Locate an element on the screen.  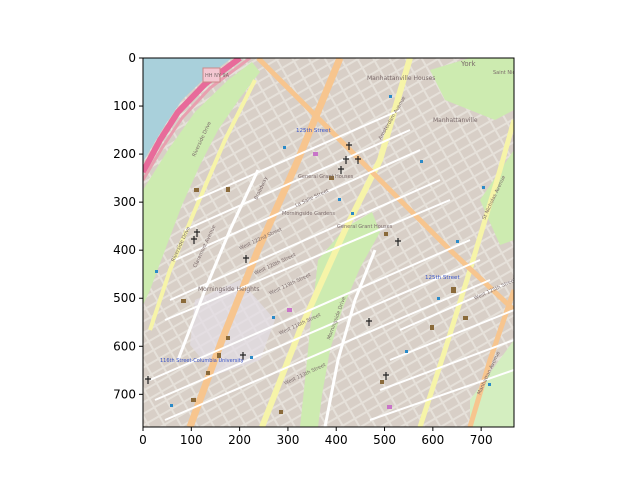
park-bottom-right is located at coordinates (492, 383).